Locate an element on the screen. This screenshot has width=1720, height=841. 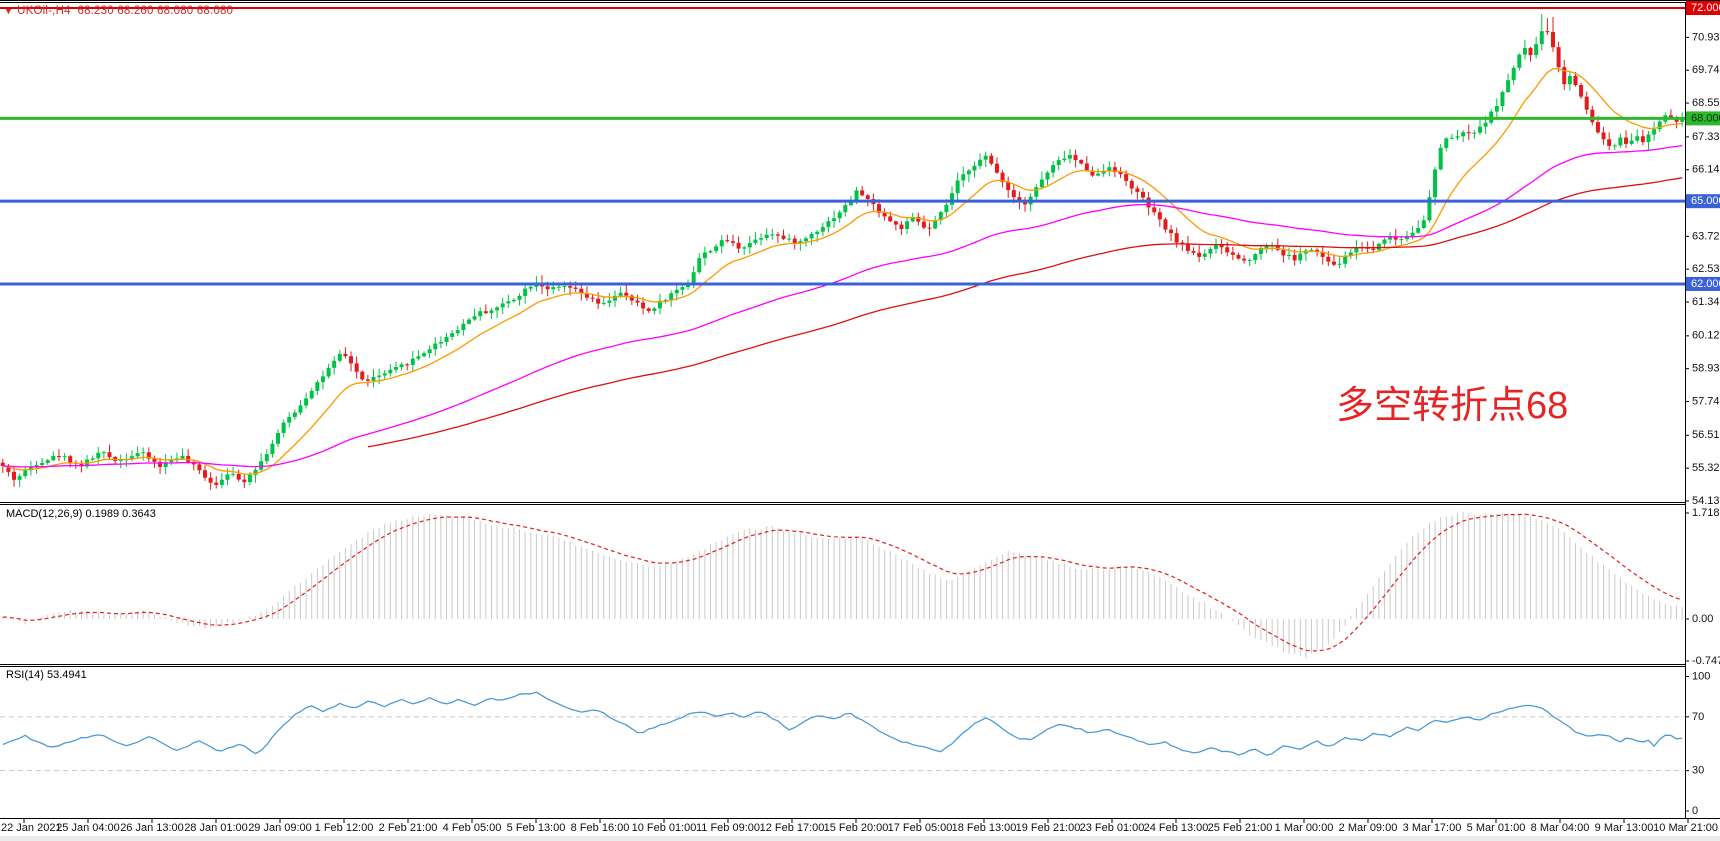
time-tick-label: 10 Feb 01:00 is located at coordinates (664, 828).